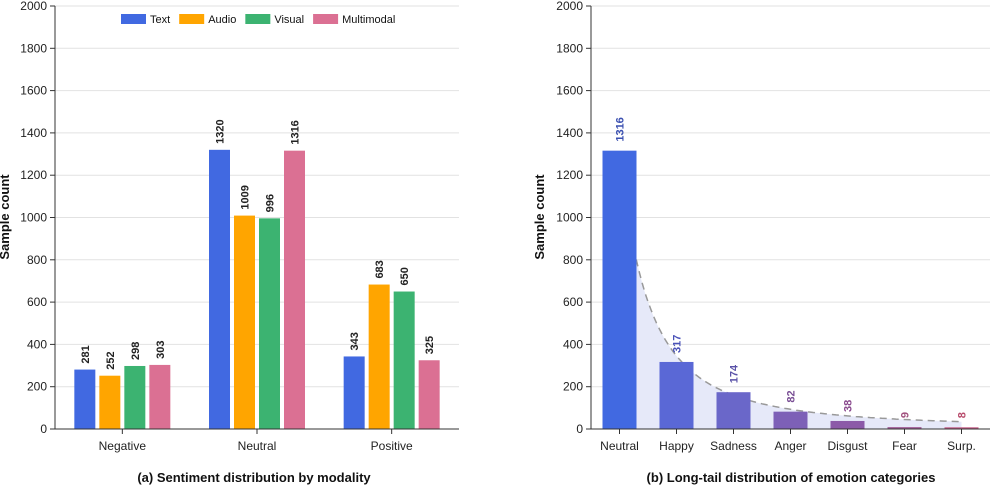  What do you see at coordinates (86, 354) in the screenshot?
I see `chart-a-bar-label: 281` at bounding box center [86, 354].